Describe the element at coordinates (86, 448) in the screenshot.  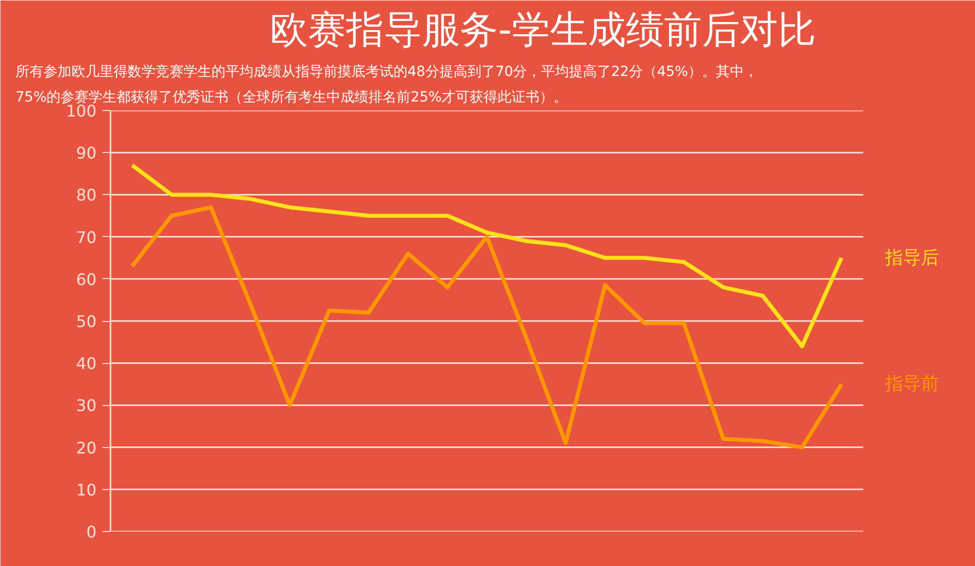
I see `y-tick-label: 20` at that location.